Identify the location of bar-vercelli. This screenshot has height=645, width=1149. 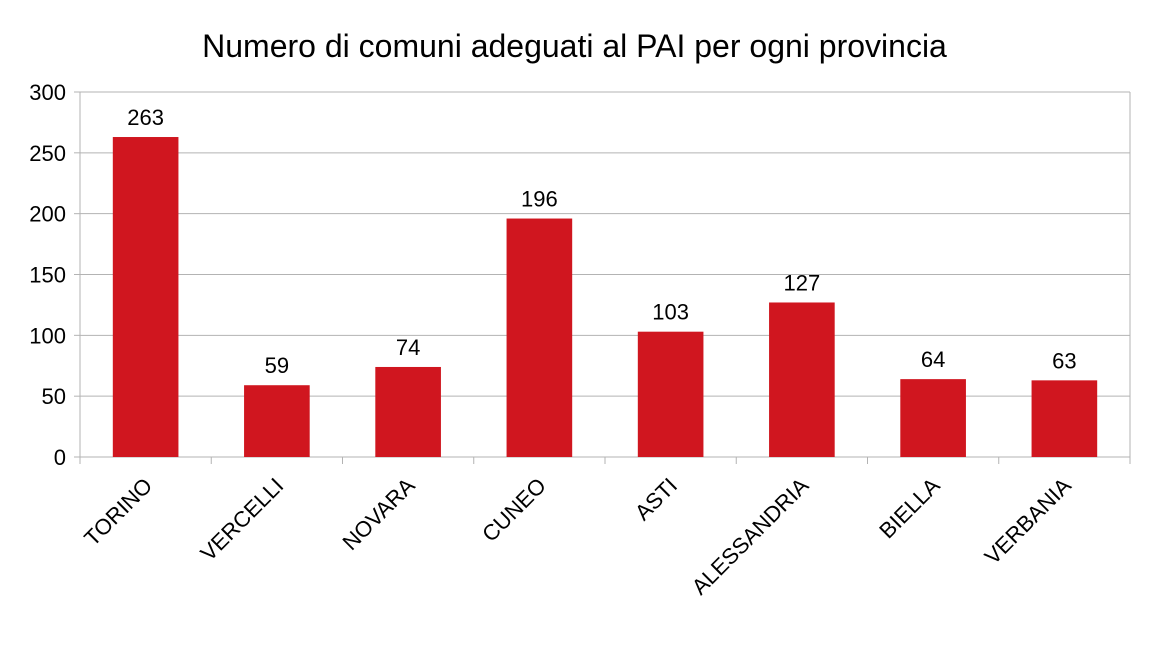
(277, 421).